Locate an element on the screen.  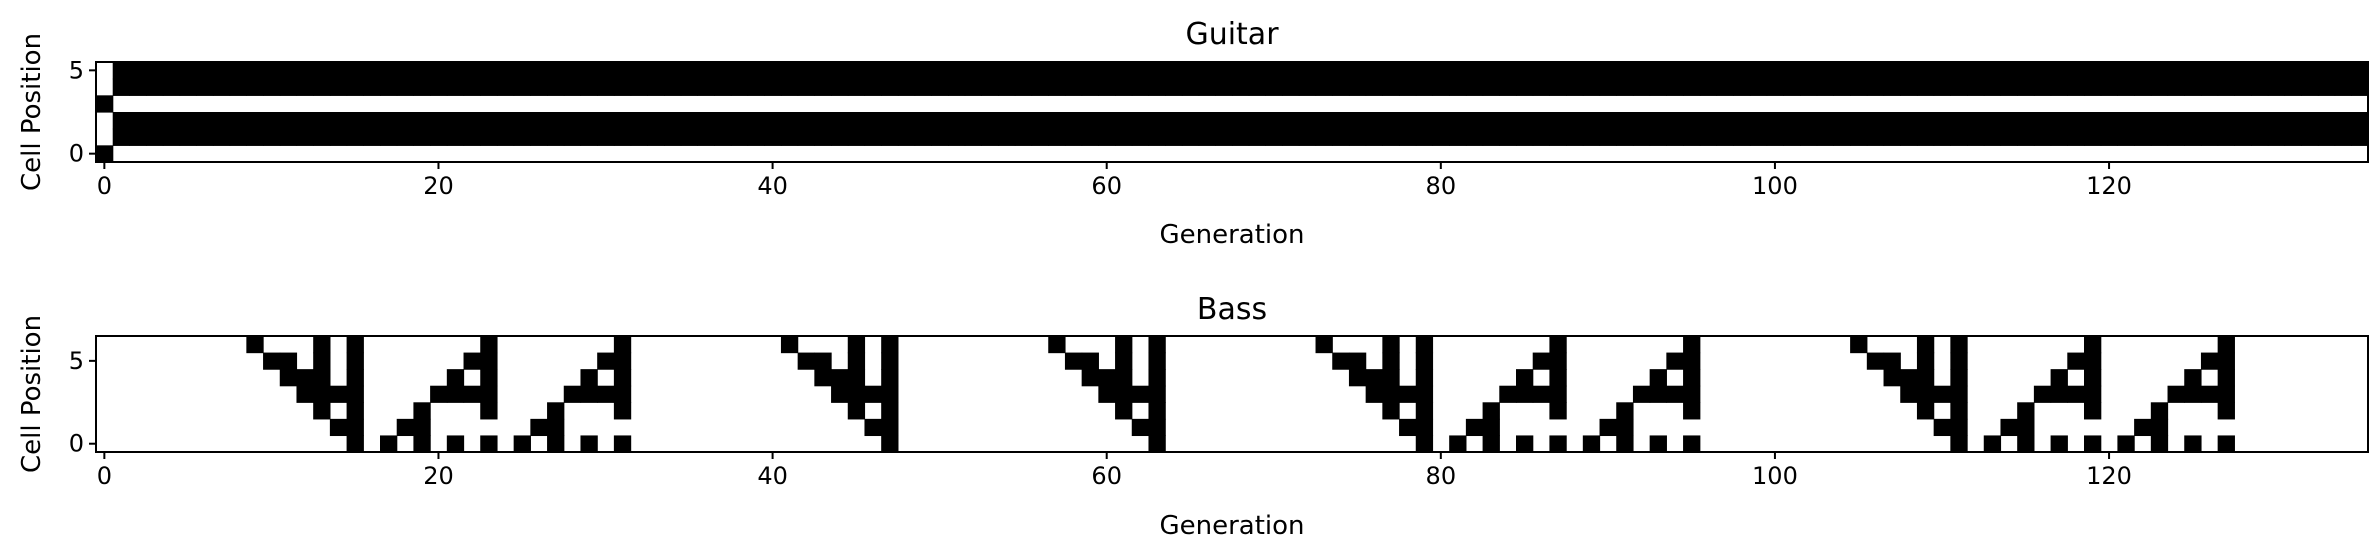
cell-y2-gen112 is located at coordinates (1976, 121).